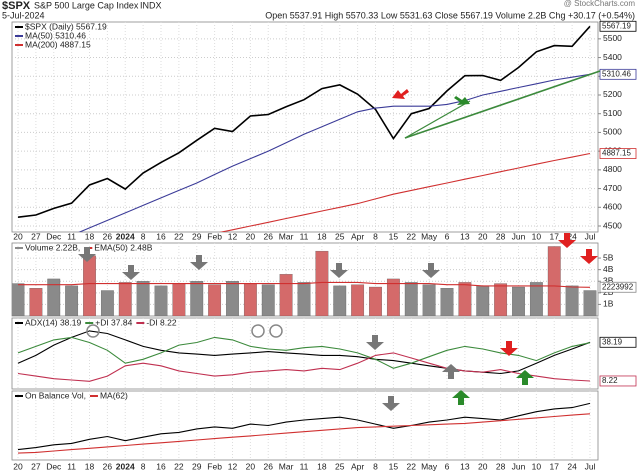  Describe the element at coordinates (53, 322) in the screenshot. I see `legend-label: ADX(14) 38.19` at that location.